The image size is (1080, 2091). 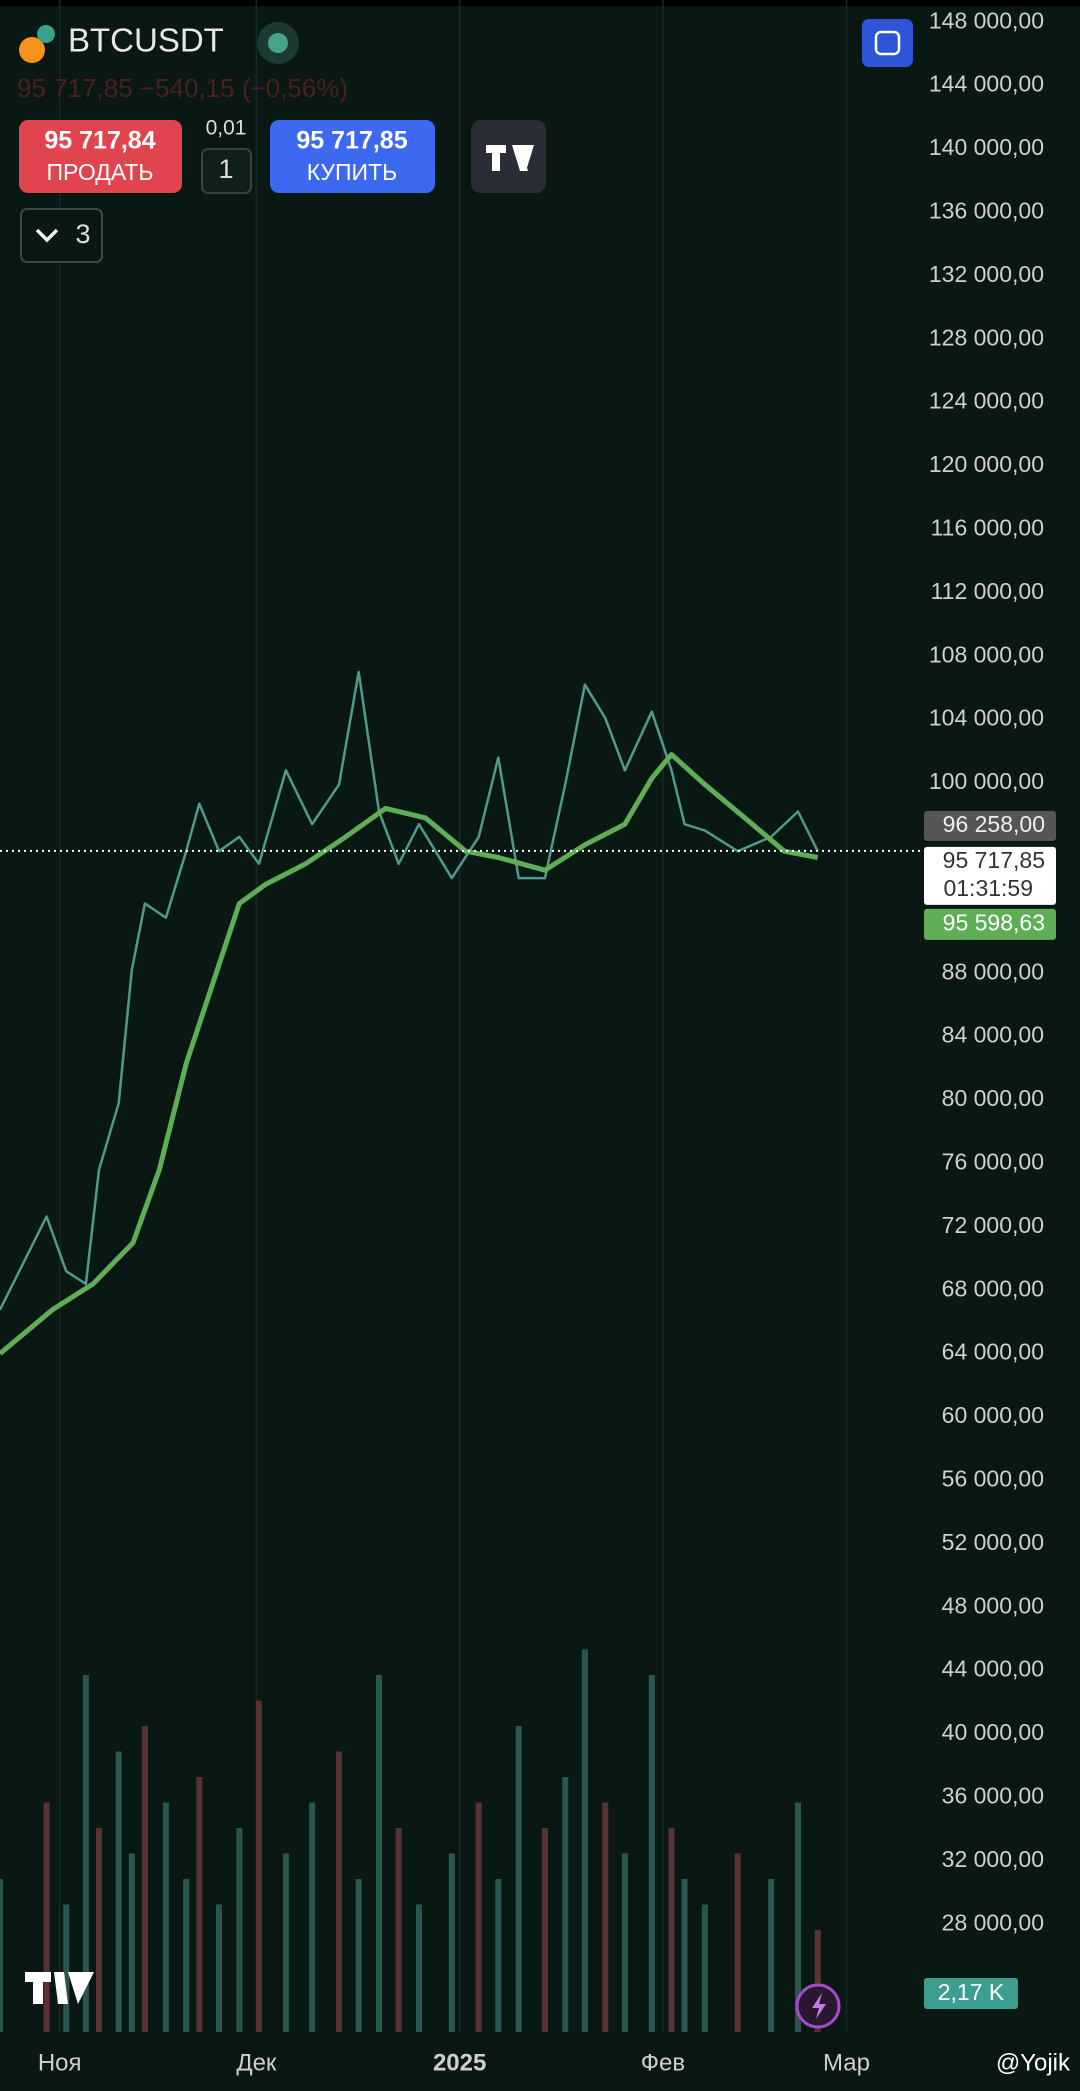 I want to click on y-tick-label: 72 000,00, so click(x=993, y=1225).